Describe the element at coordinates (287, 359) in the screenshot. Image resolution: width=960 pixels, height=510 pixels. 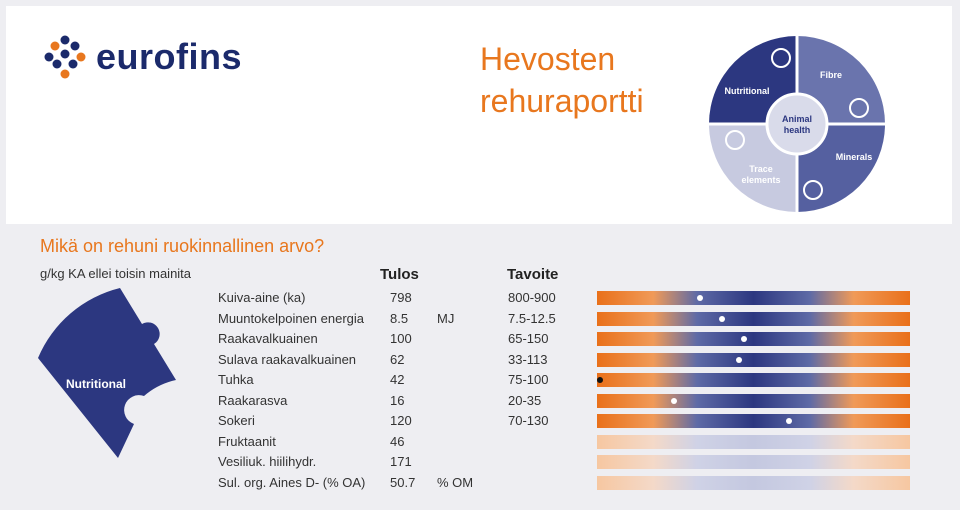
I see `row-label: Sulava raakavalkuainen` at that location.